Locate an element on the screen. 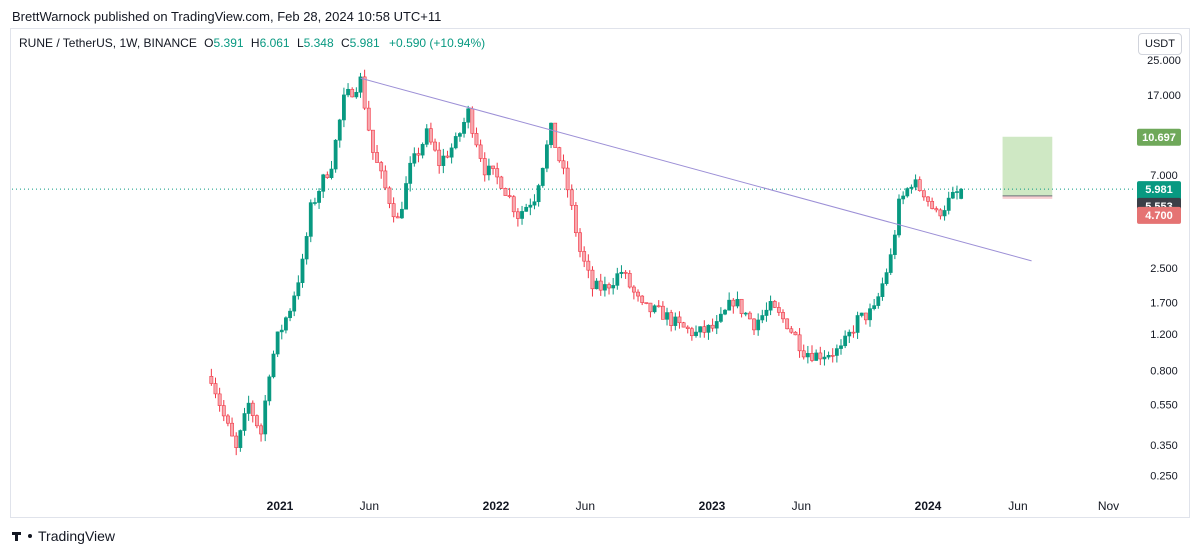 Image resolution: width=1200 pixels, height=554 pixels. currency-unit-button: USDT is located at coordinates (1160, 44).